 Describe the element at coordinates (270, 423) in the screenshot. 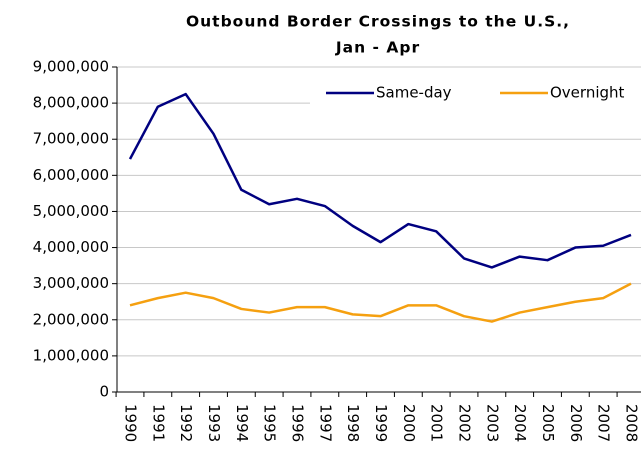

I see `x-tick-label: 1995` at that location.